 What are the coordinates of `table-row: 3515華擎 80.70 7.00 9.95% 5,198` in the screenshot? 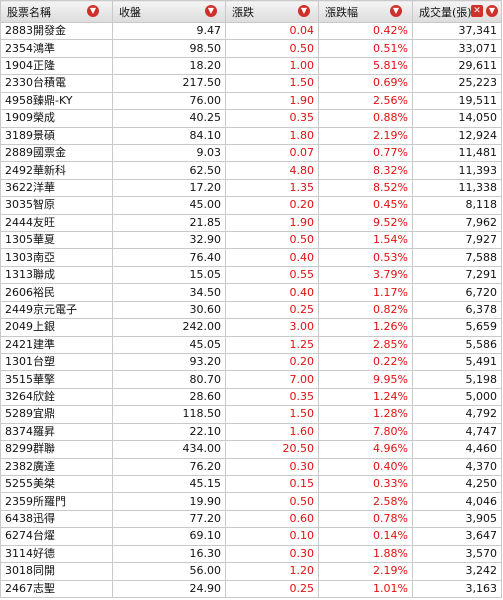 It's located at (251, 379).